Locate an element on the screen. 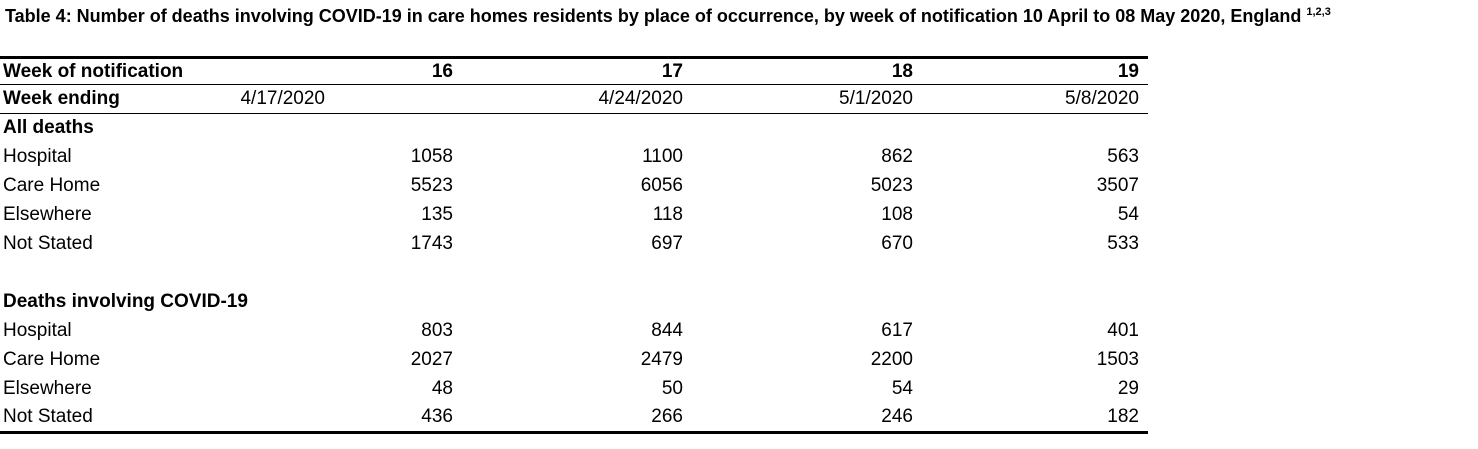 This screenshot has width=1478, height=449. value-cell: 803 is located at coordinates (437, 330).